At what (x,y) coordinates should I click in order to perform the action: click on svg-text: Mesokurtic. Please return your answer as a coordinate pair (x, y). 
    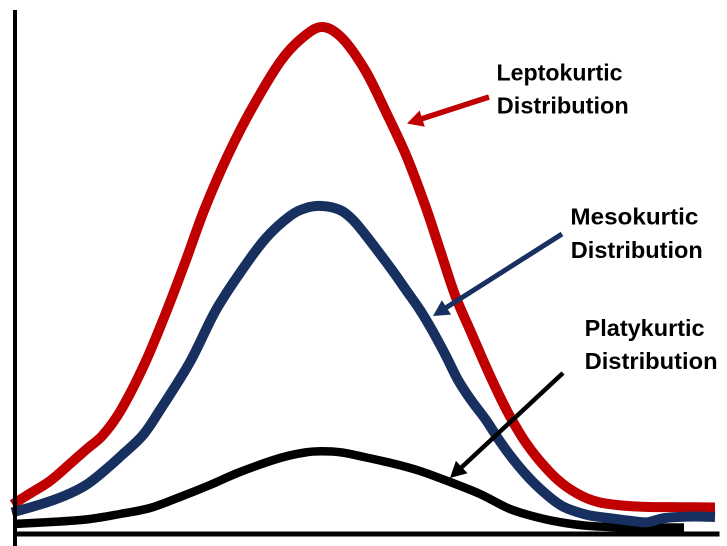
    Looking at the image, I should click on (634, 217).